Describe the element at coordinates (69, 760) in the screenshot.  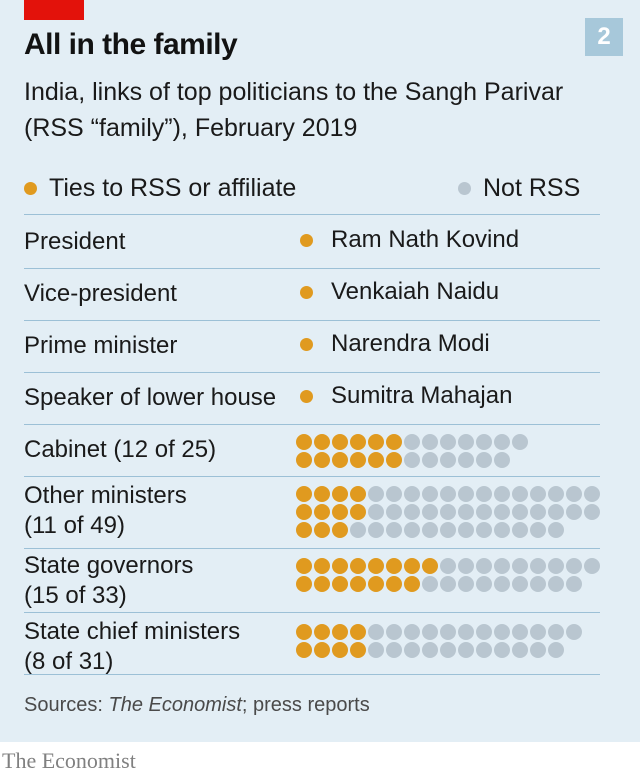
I see `economist-brand: The Economist` at that location.